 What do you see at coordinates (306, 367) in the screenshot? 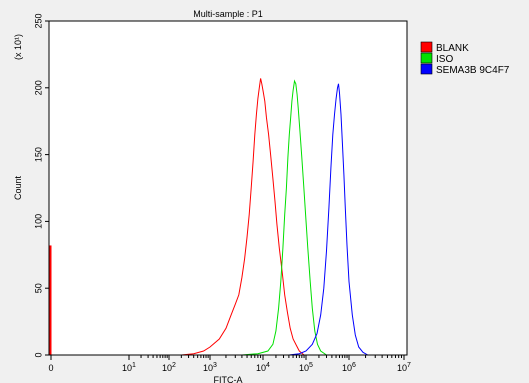
I see `x-tick-label: 10⁵` at bounding box center [306, 367].